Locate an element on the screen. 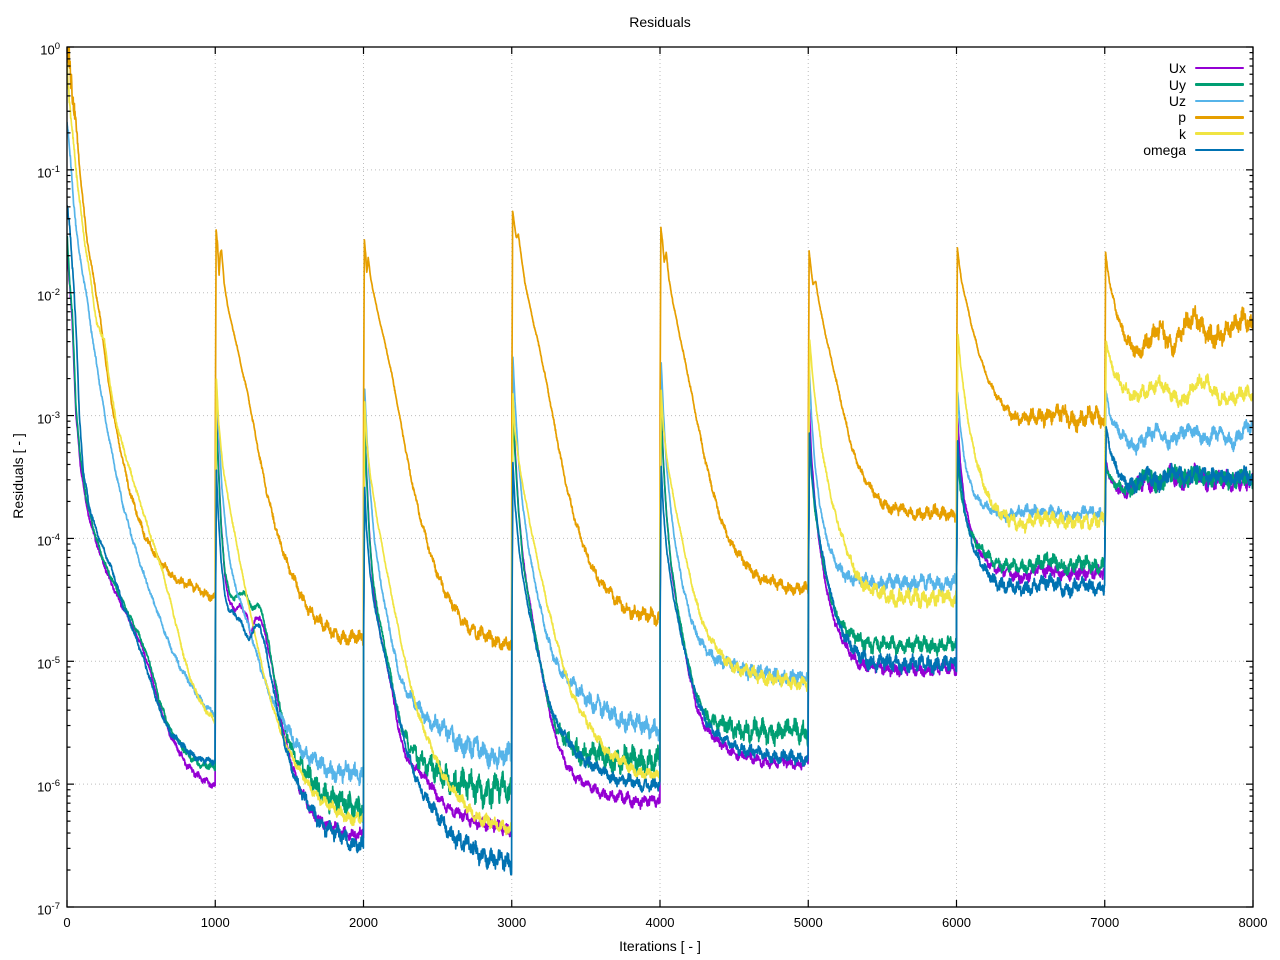  legend-label: omega is located at coordinates (1164, 150).